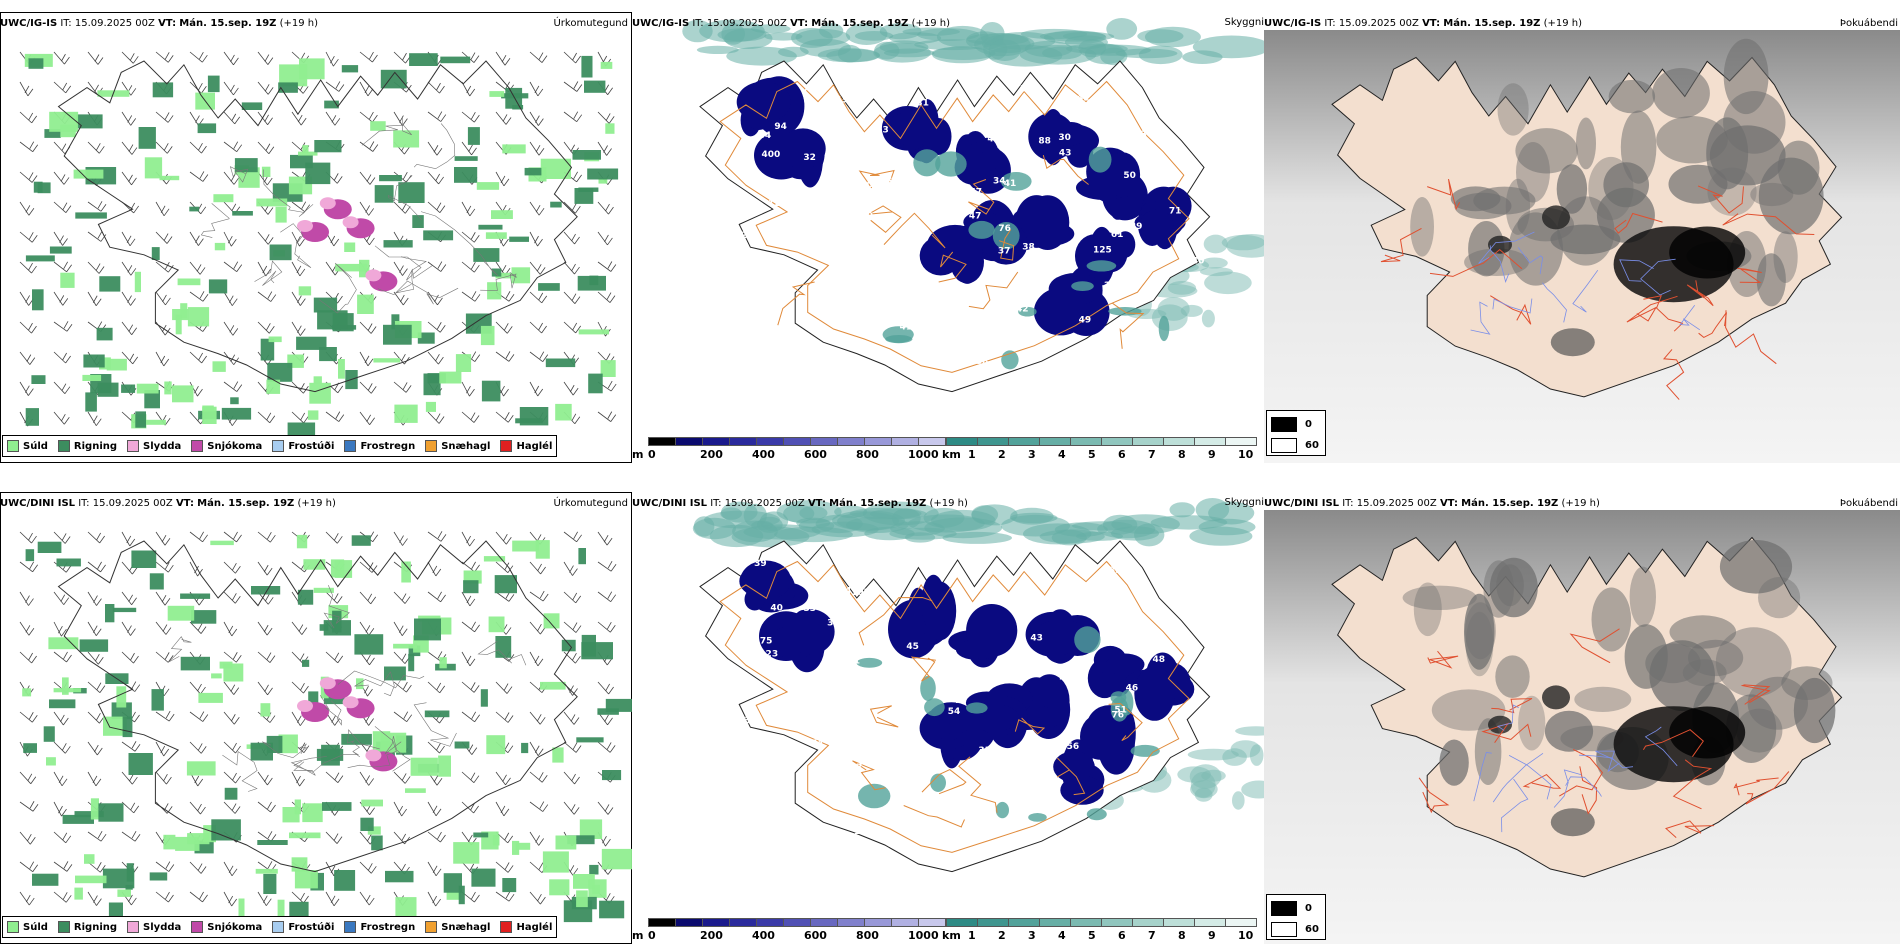 This screenshot has height=950, width=1900. I want to click on visibility-value-label: 75, so click(766, 641).